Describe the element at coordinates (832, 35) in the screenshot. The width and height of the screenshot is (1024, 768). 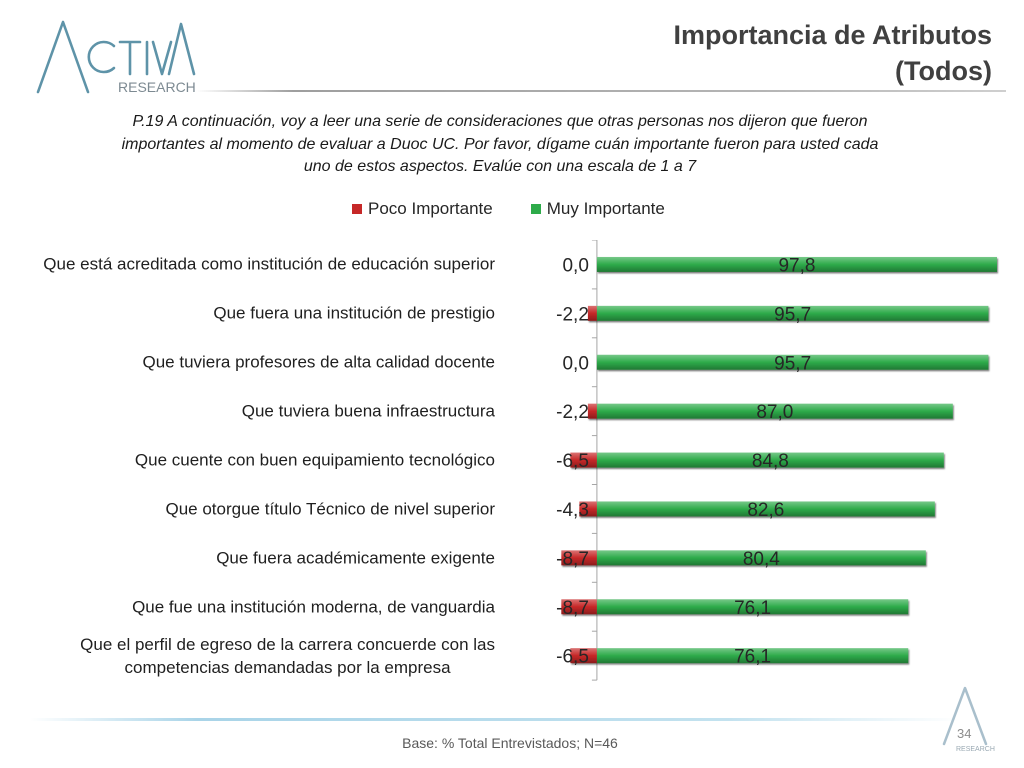
I see `title-text: Importancia de Atributos` at that location.